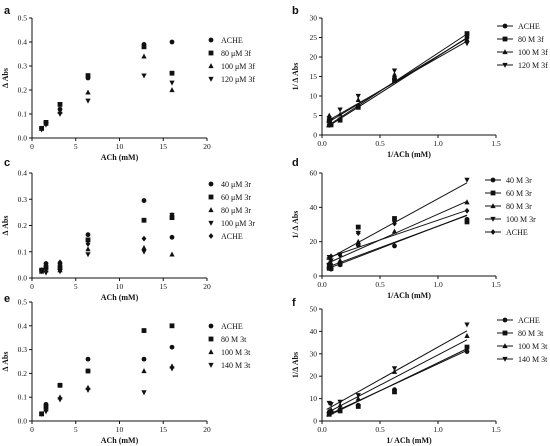  Describe the element at coordinates (314, 376) in the screenshot. I see `y-tick-label: 20` at that location.